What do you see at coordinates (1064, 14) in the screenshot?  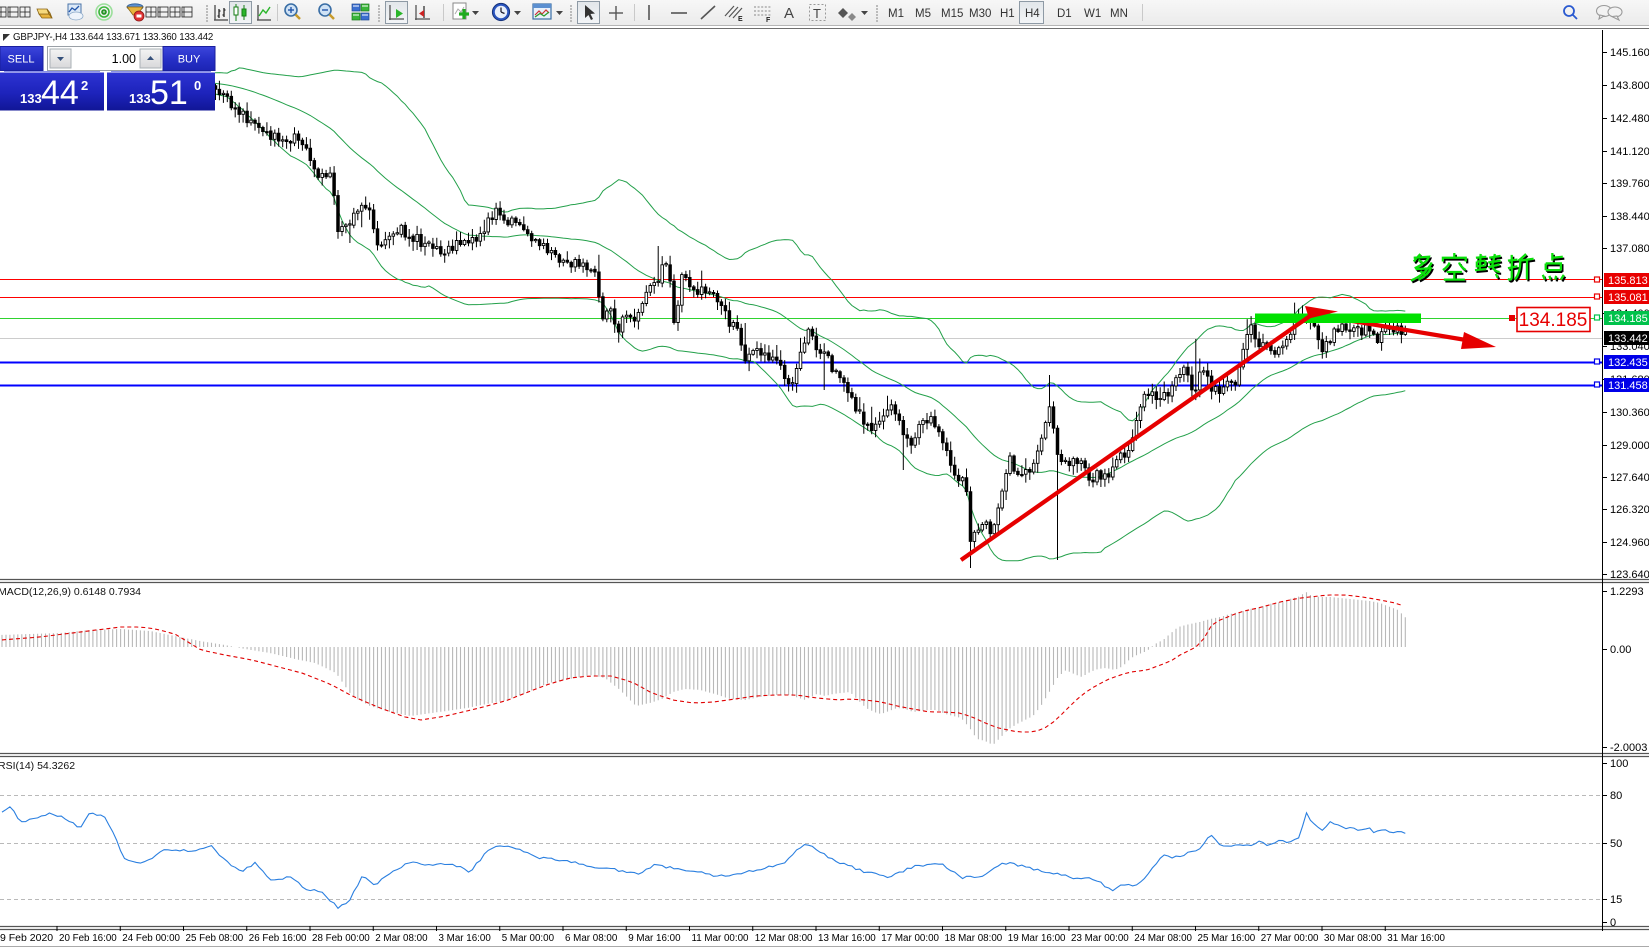 I see `svg-text: D1` at bounding box center [1064, 14].